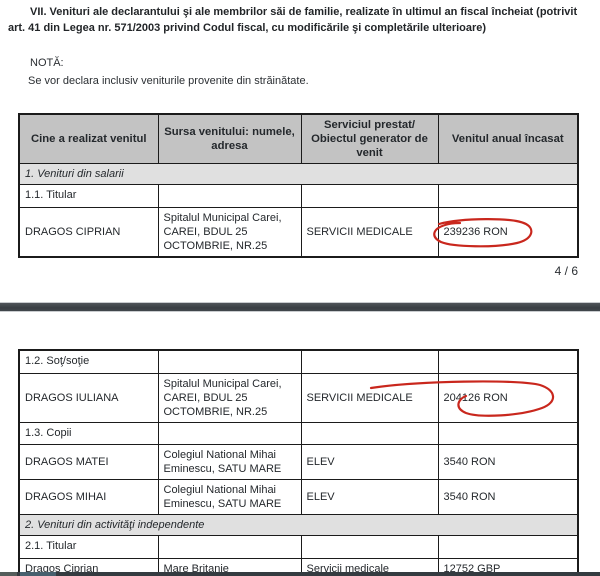 The image size is (600, 576). What do you see at coordinates (88, 231) in the screenshot?
I see `table-cell: DRAGOS CIPRIAN` at bounding box center [88, 231].